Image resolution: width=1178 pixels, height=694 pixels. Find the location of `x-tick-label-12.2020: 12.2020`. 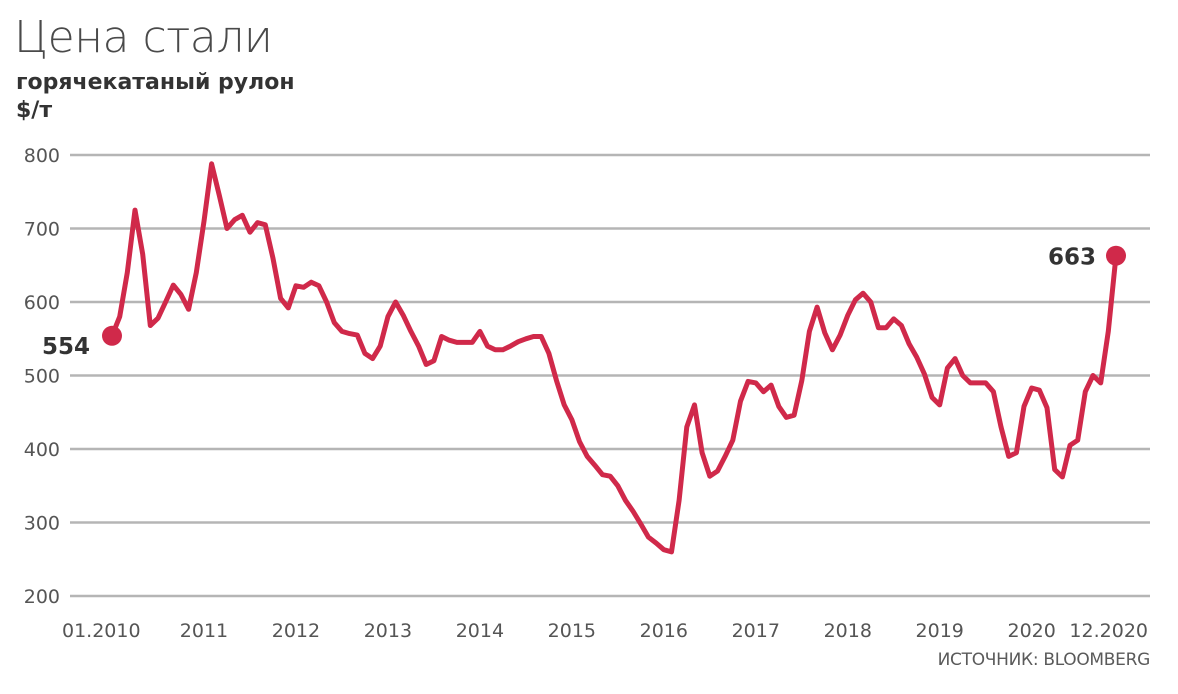

x-tick-label-12.2020: 12.2020 is located at coordinates (1108, 631).